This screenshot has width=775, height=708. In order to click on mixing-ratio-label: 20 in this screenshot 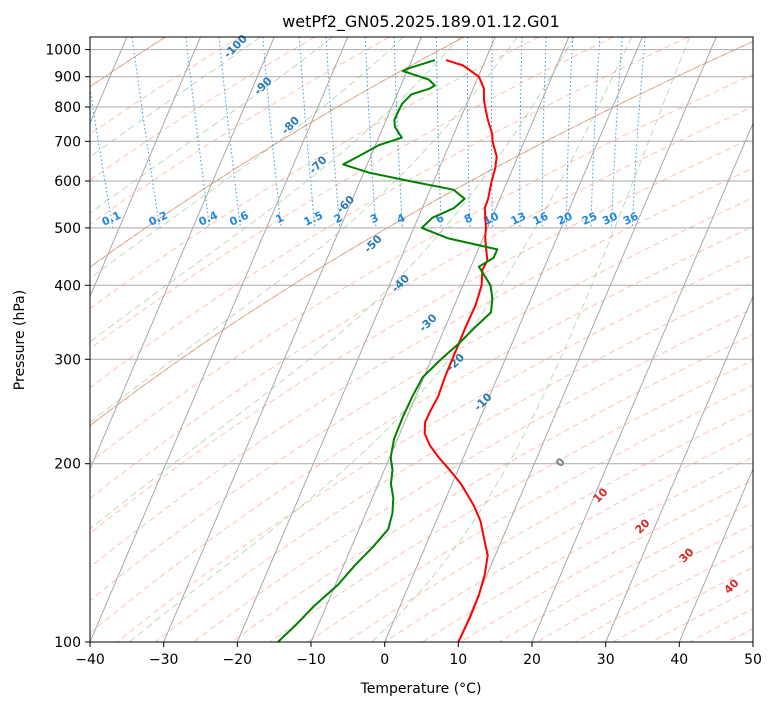, I will do `click(565, 218)`.